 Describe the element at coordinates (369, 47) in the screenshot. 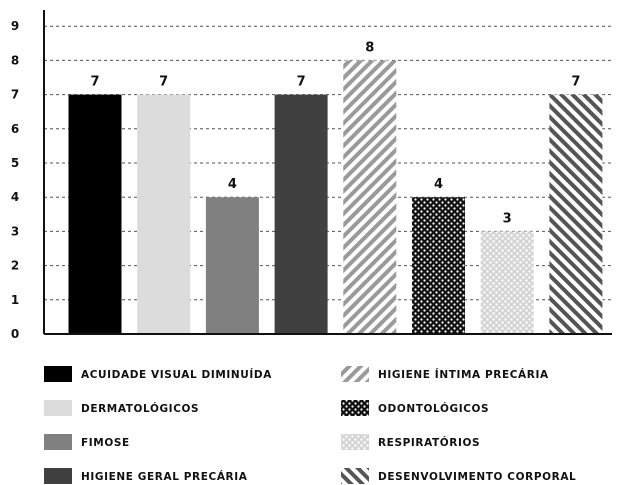

I see `data-label: 8` at that location.